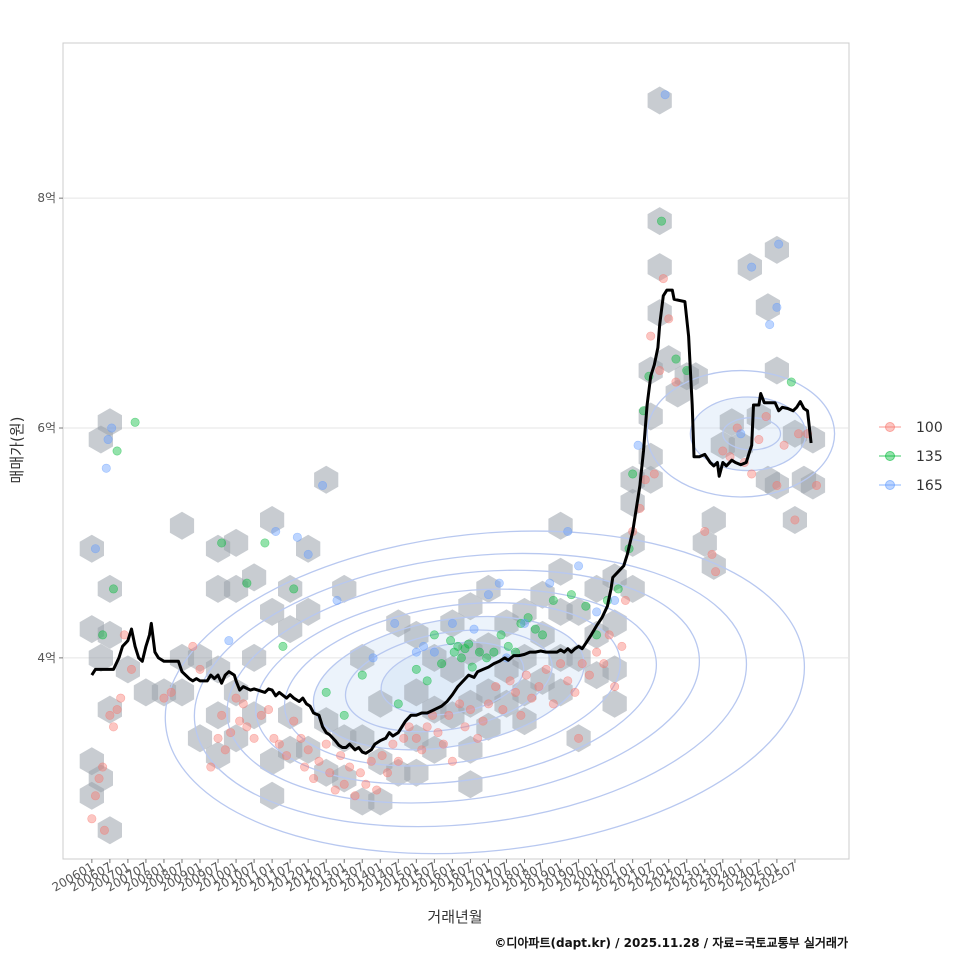  What do you see at coordinates (46, 198) in the screenshot?
I see `y-tick-label: 8억` at bounding box center [46, 198].